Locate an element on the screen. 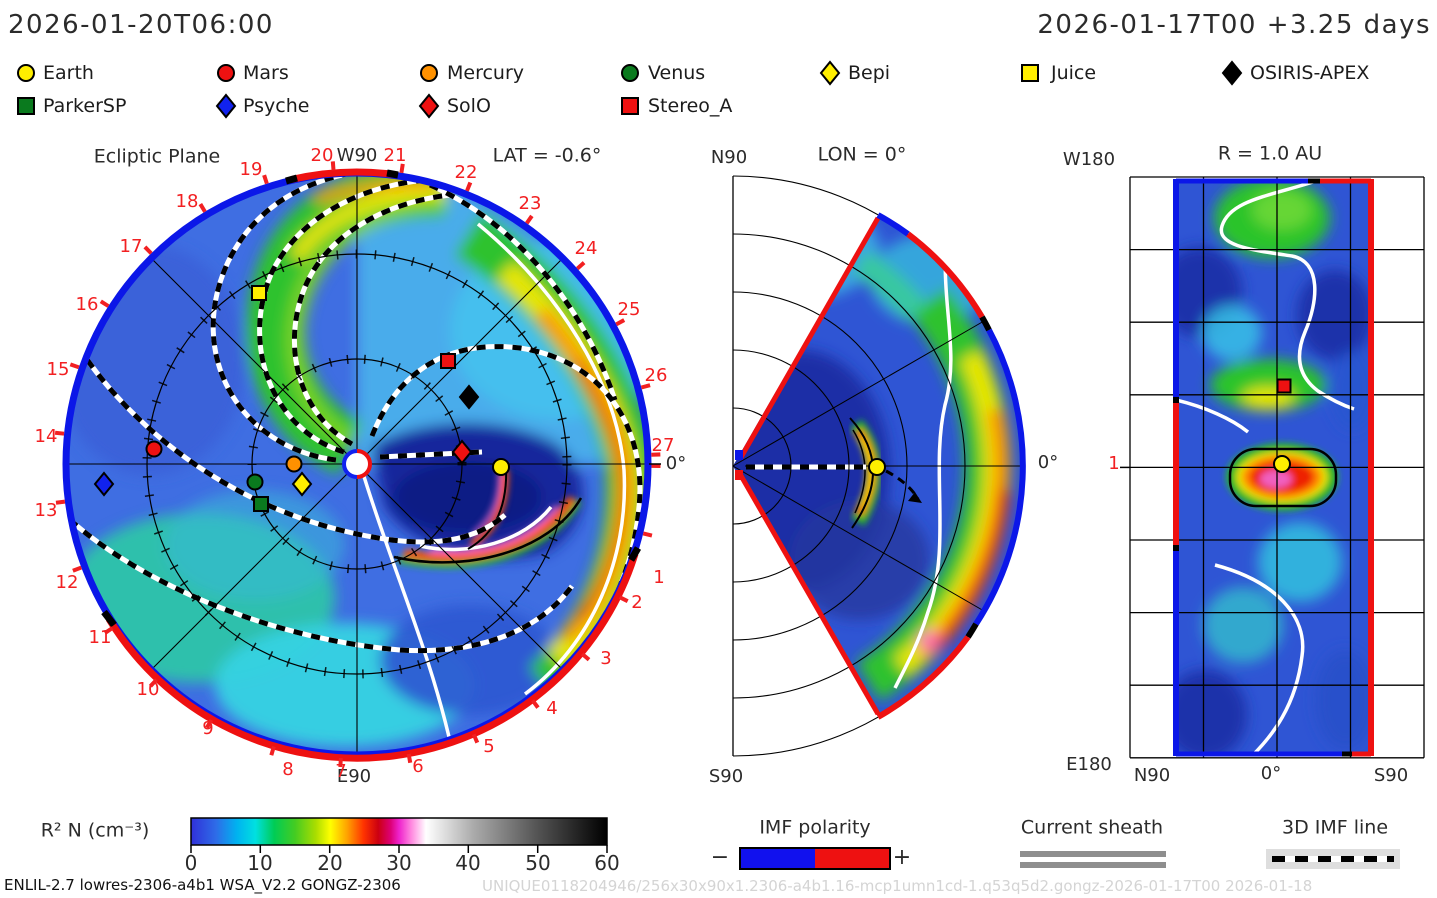  date-label-16: 16 is located at coordinates (87, 304).